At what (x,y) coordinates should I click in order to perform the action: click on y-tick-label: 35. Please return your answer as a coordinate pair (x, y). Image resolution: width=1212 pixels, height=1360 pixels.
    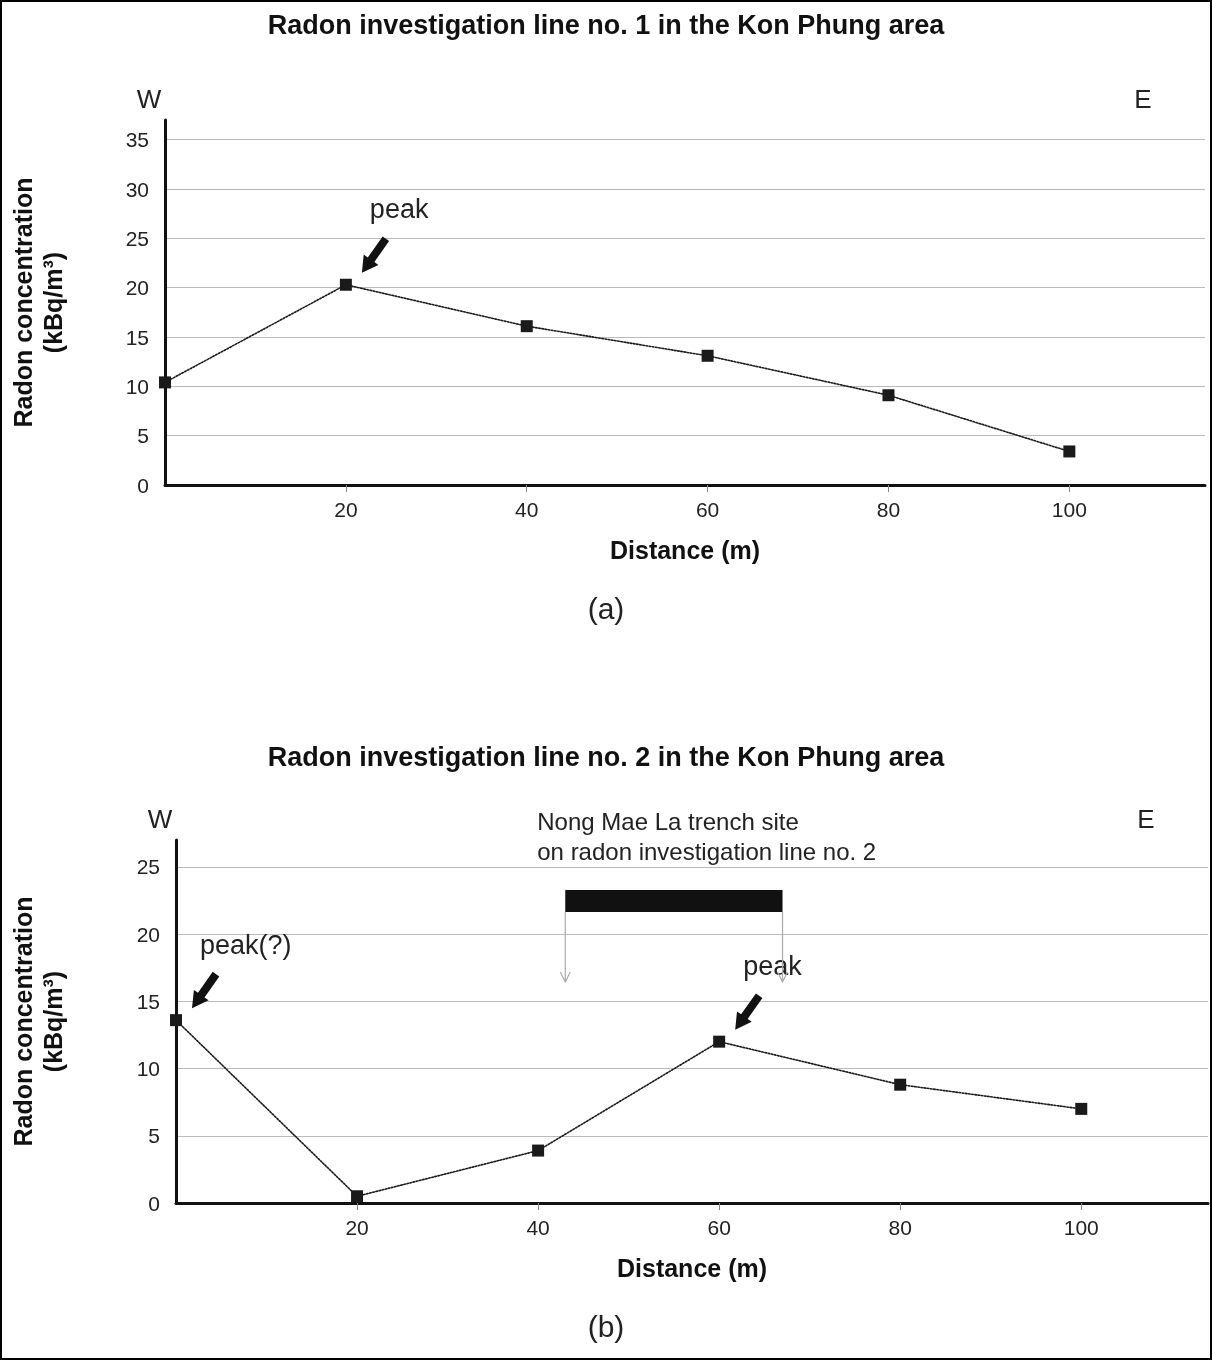
    Looking at the image, I should click on (137, 140).